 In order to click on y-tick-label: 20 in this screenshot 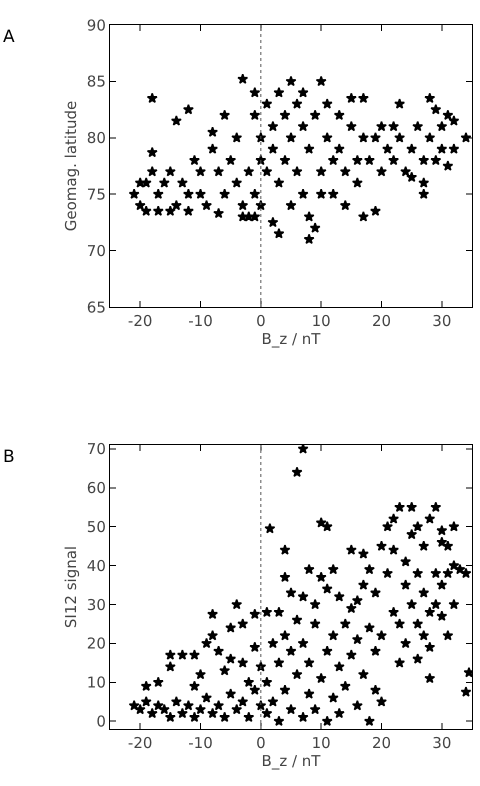, I will do `click(96, 643)`.